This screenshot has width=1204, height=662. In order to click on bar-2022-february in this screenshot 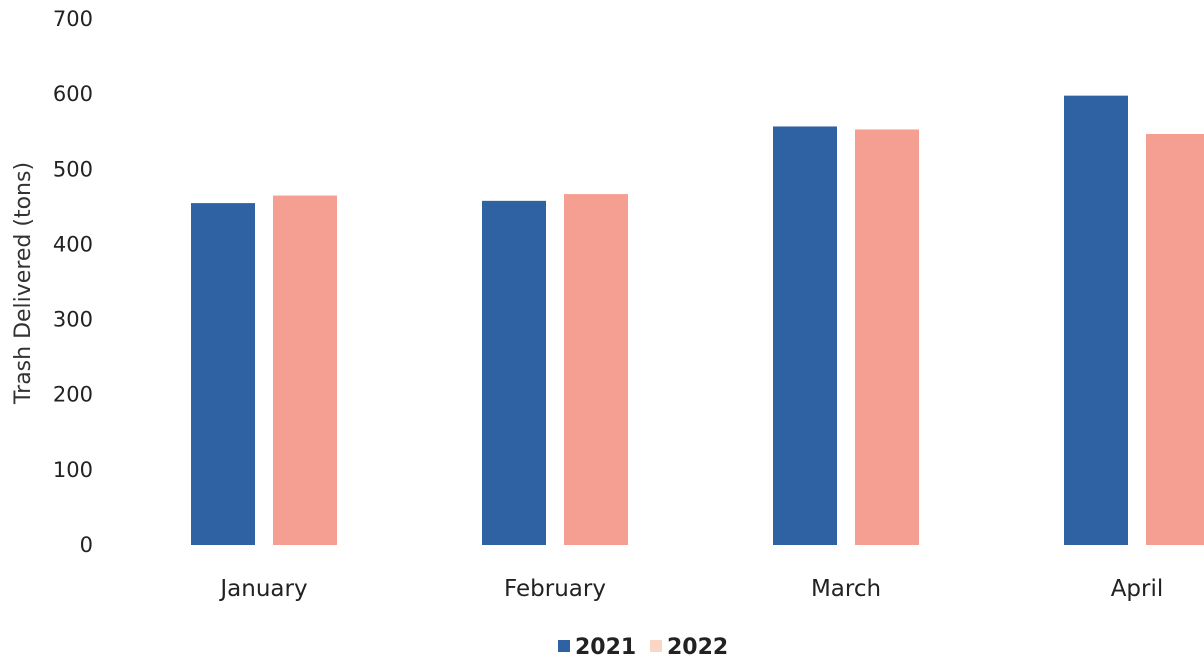, I will do `click(596, 369)`.